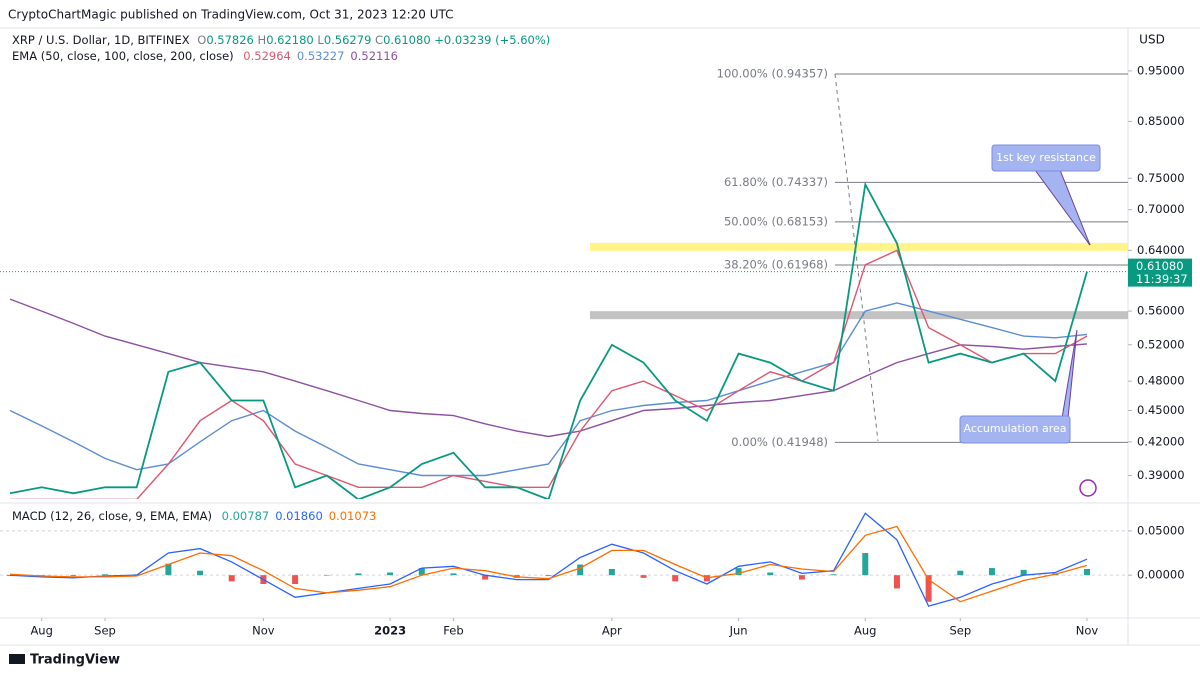  What do you see at coordinates (17, 659) in the screenshot?
I see `logo` at bounding box center [17, 659].